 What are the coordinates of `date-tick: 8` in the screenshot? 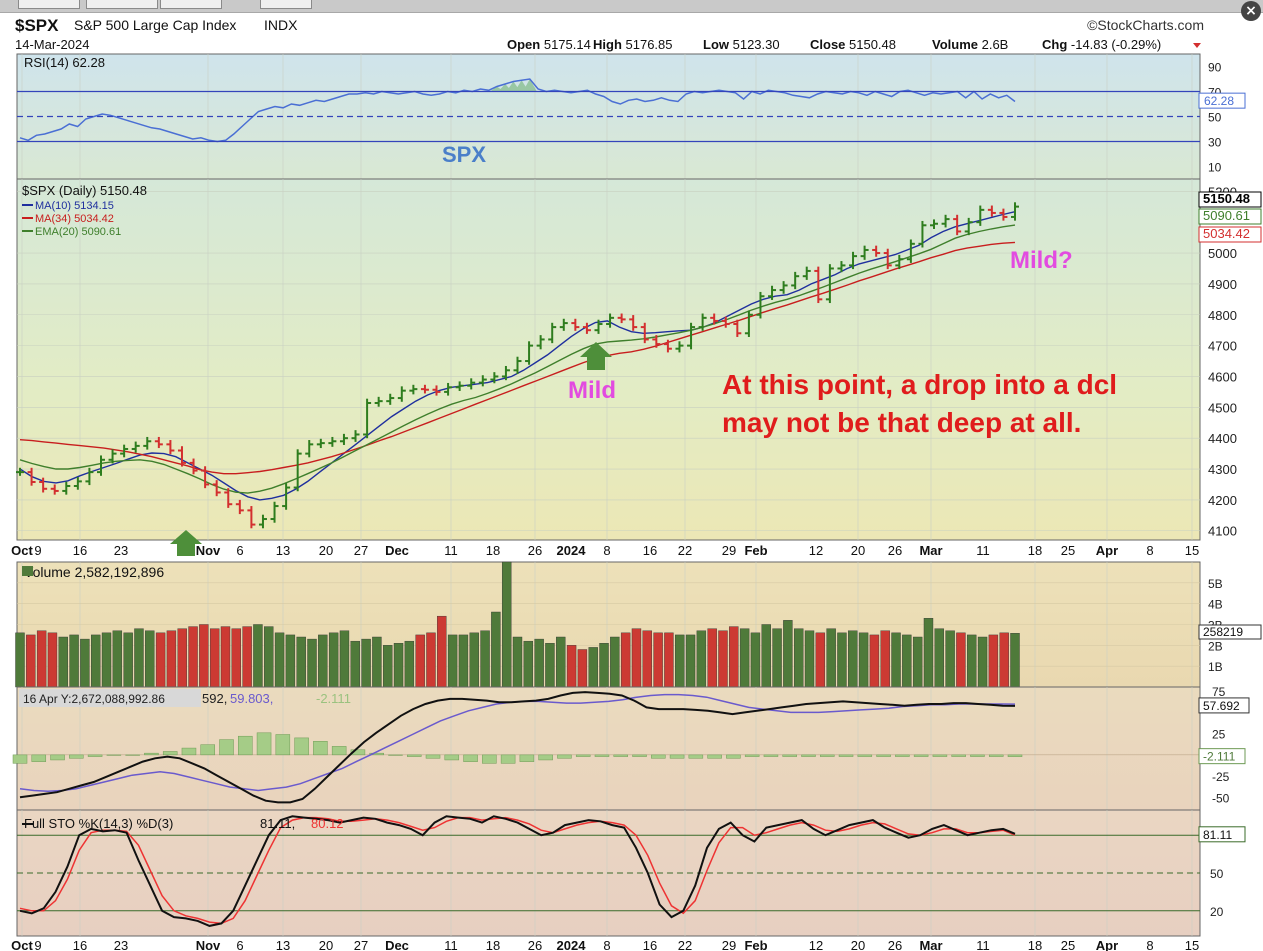 It's located at (606, 550).